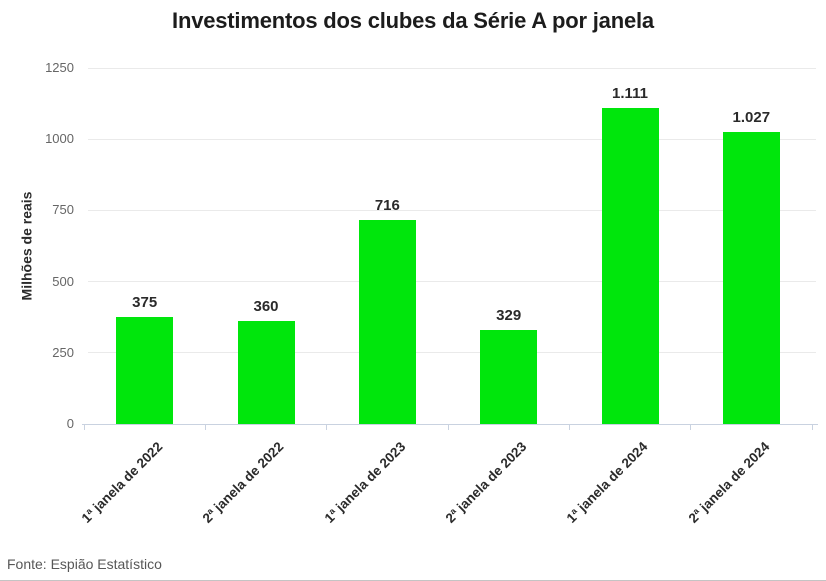  What do you see at coordinates (509, 316) in the screenshot?
I see `value-label: 329` at bounding box center [509, 316].